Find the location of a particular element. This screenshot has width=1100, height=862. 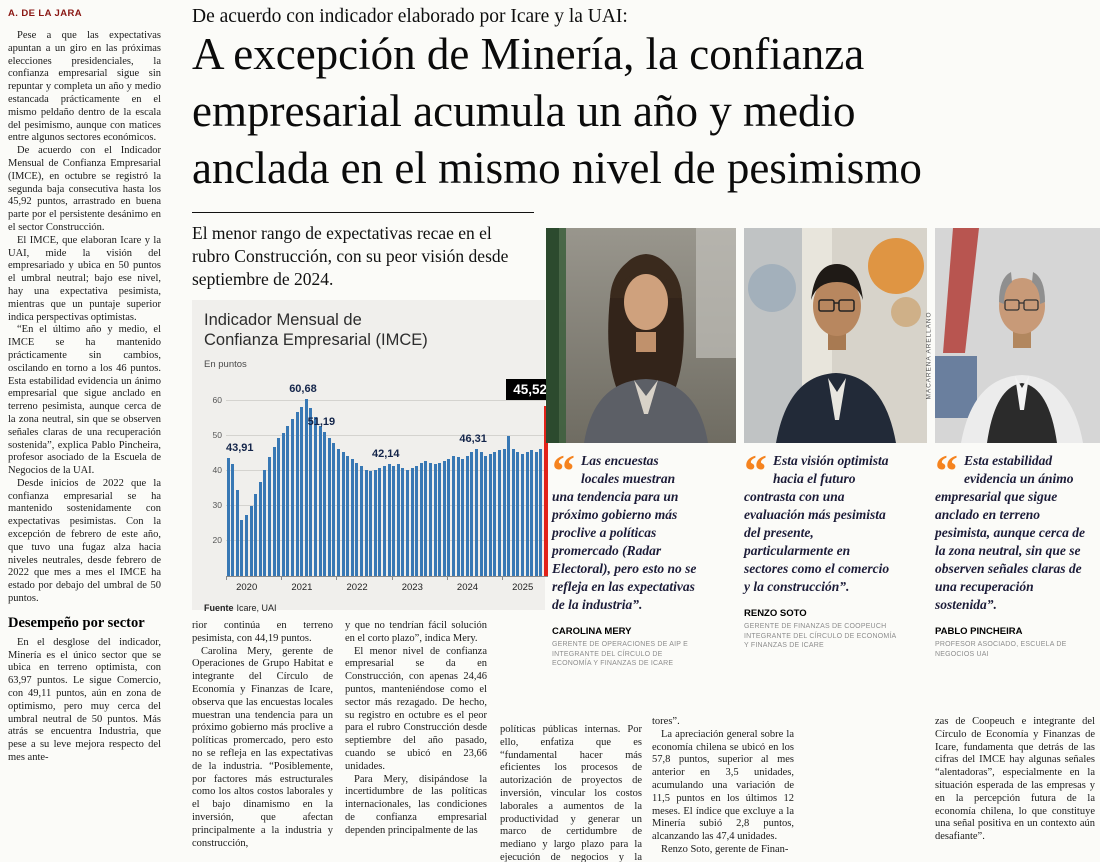

paragraph: Confianza Empresarial (IMCE) is located at coordinates (316, 340).